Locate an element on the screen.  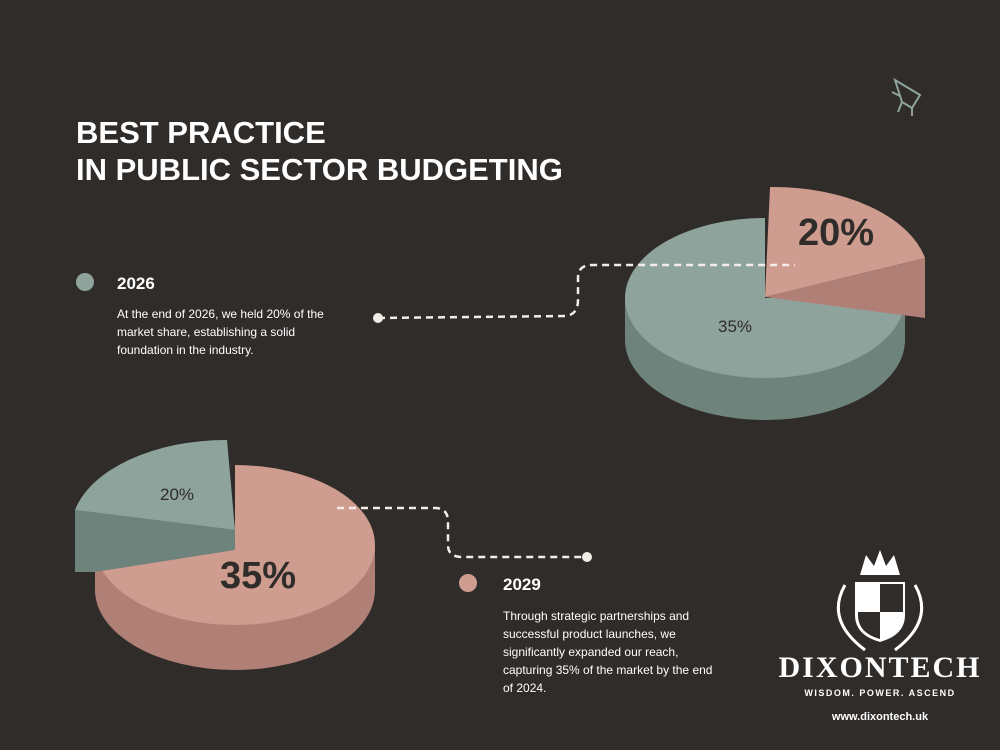
rocket-icon is located at coordinates (906, 96).